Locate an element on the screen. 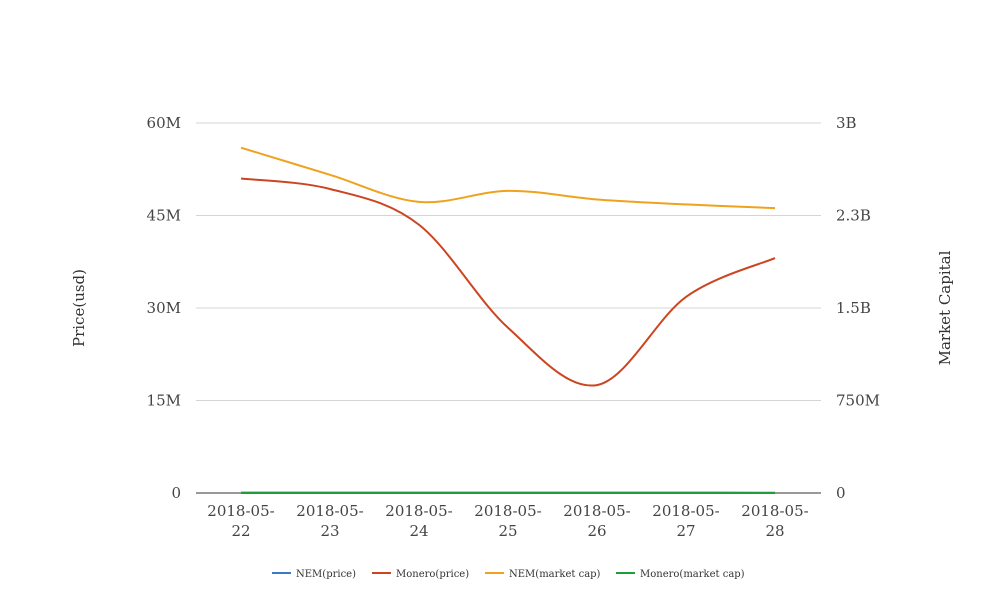  x-tick-label-line: 28 is located at coordinates (774, 531).